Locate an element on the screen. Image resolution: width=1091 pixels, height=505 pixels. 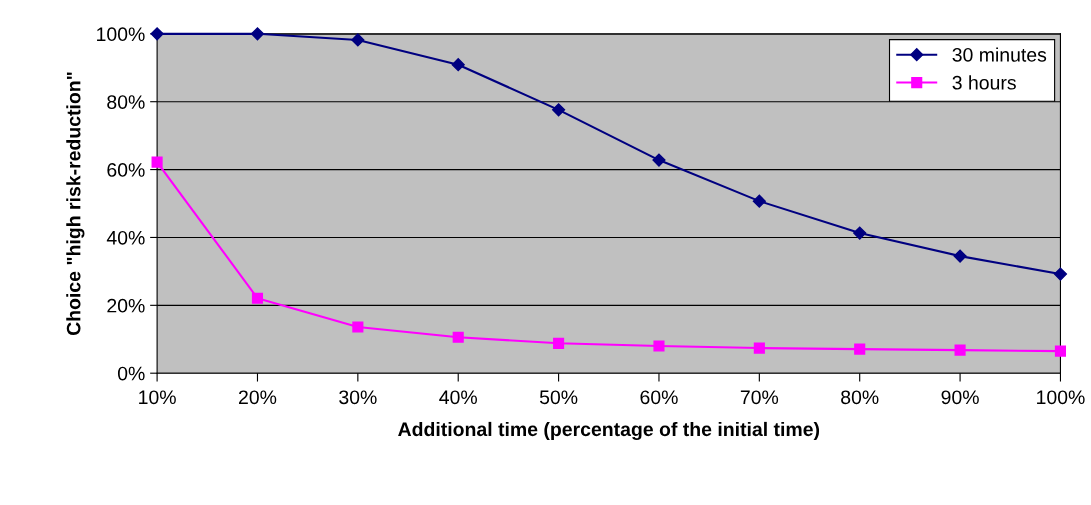
y-tick-label: 60% is located at coordinates (126, 170).